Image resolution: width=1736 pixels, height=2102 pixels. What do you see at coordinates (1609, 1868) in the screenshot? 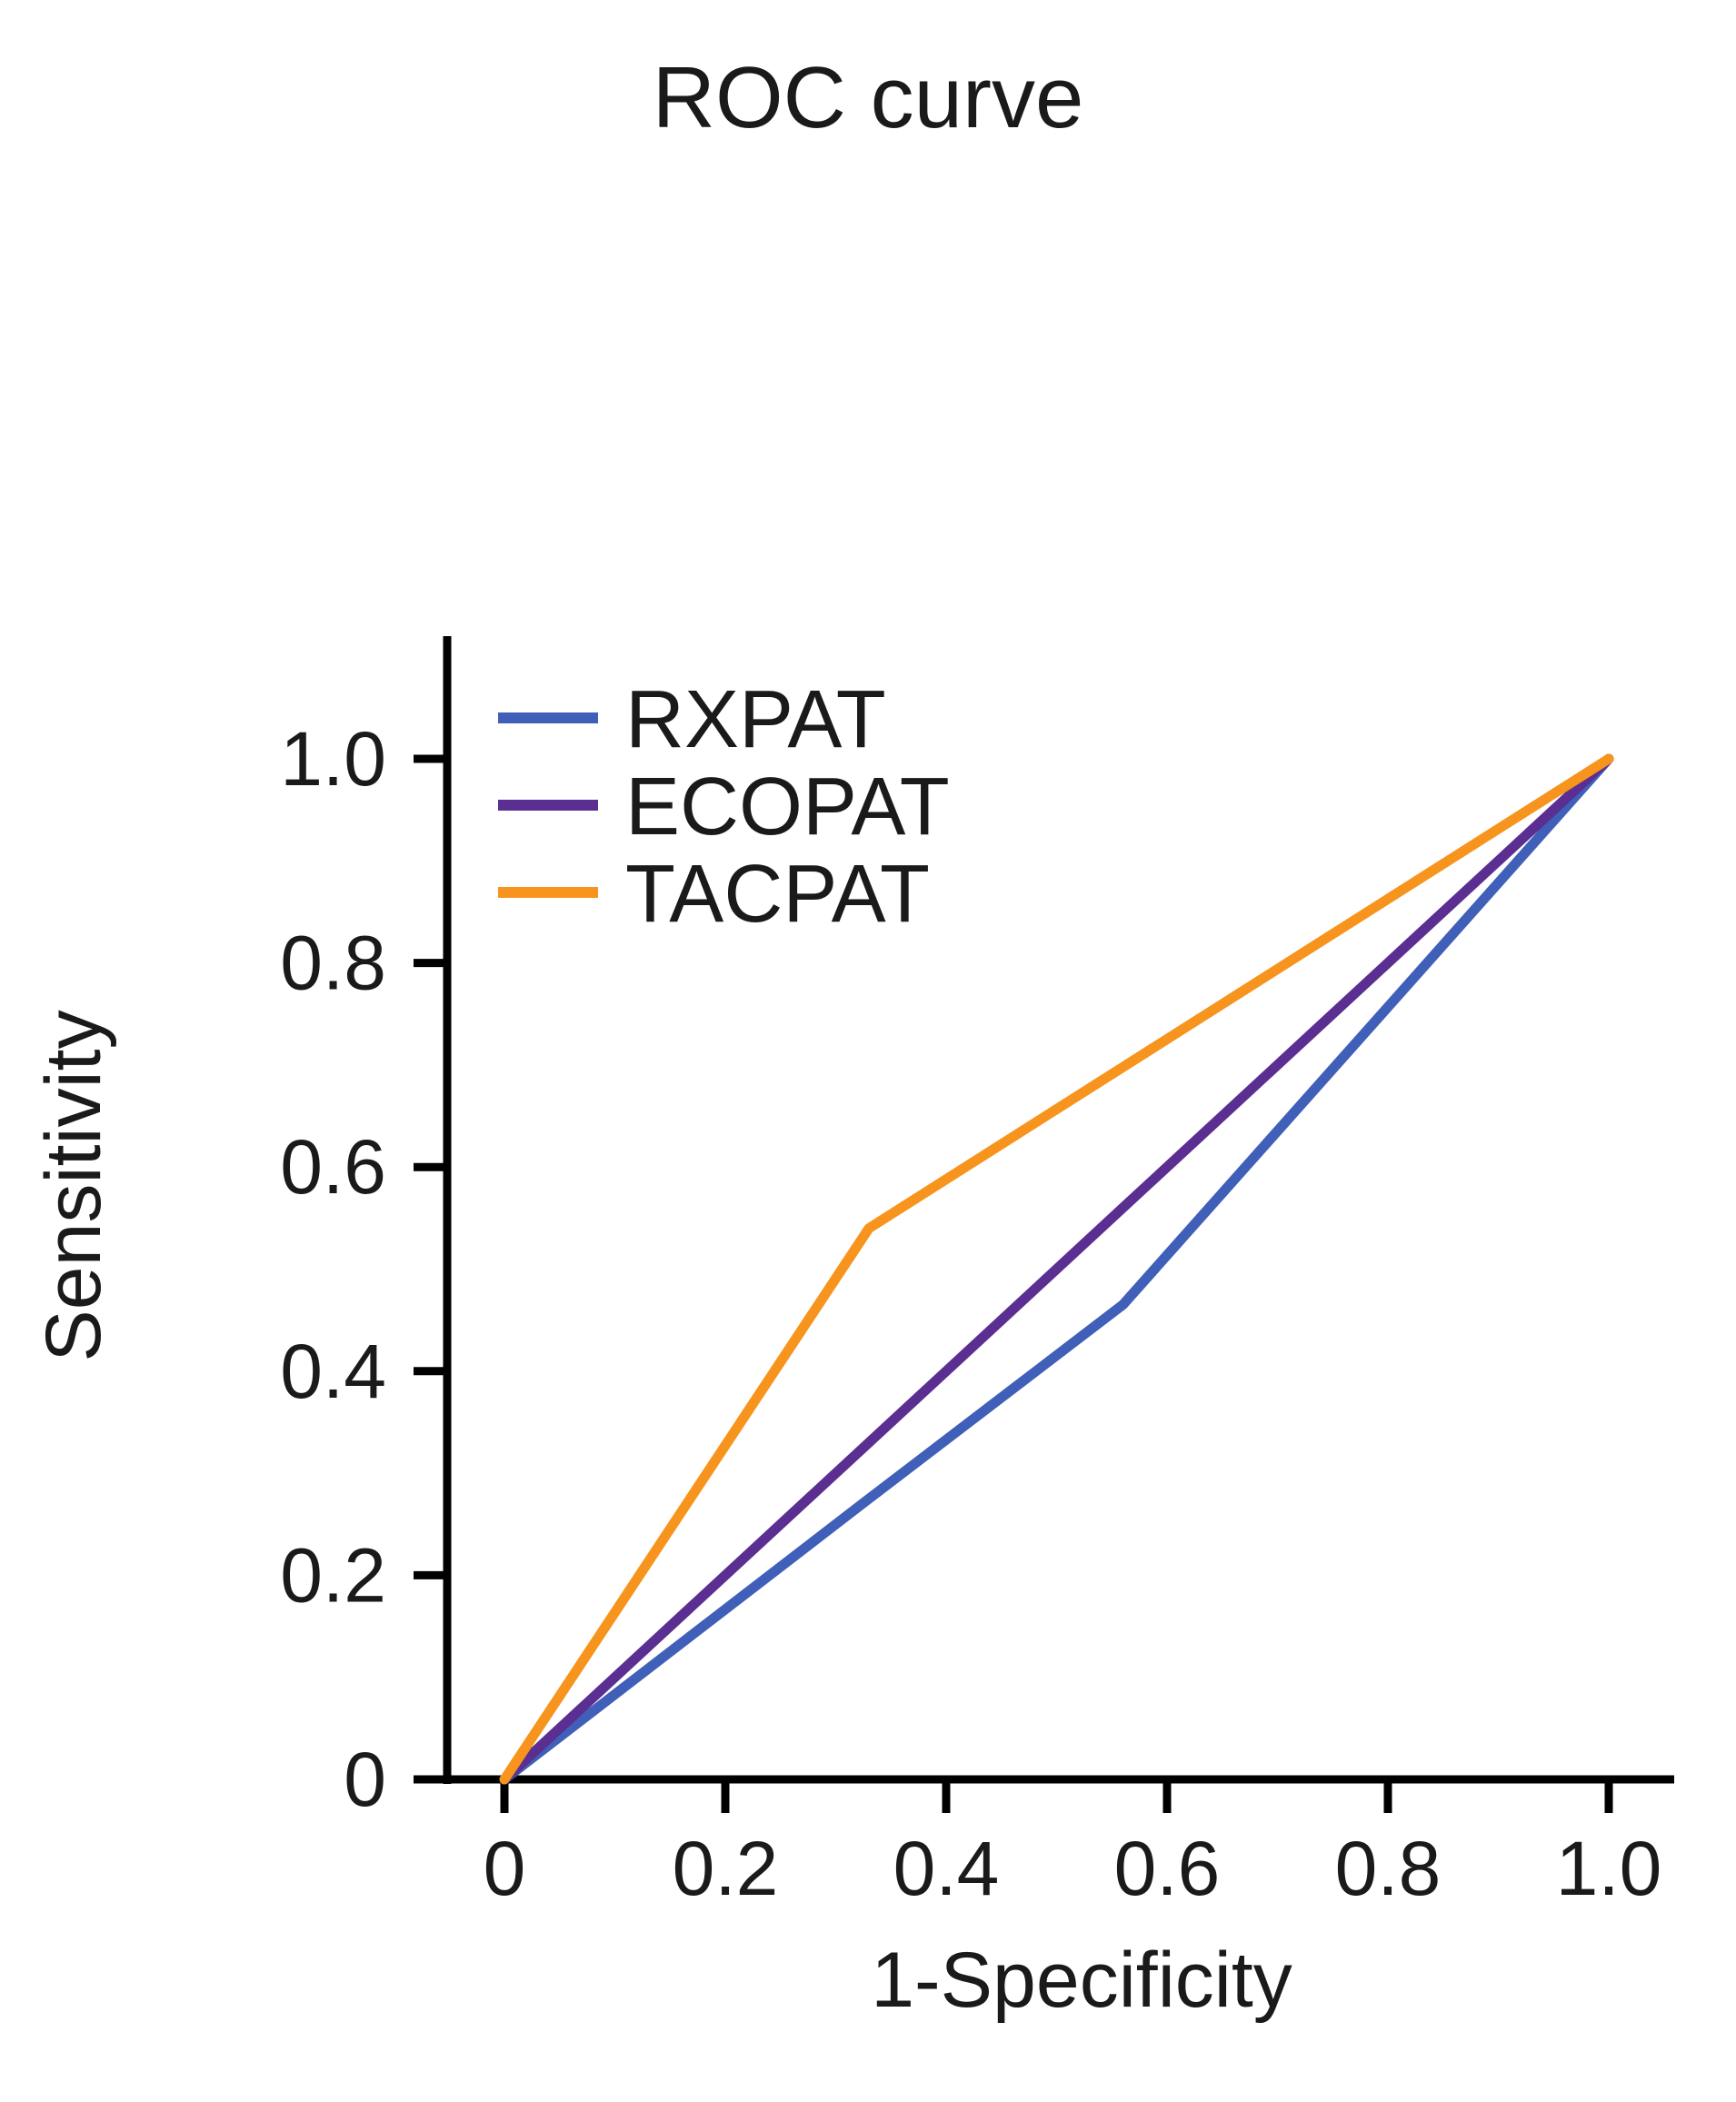
I see `x-tick-label: 1.0` at bounding box center [1609, 1868].